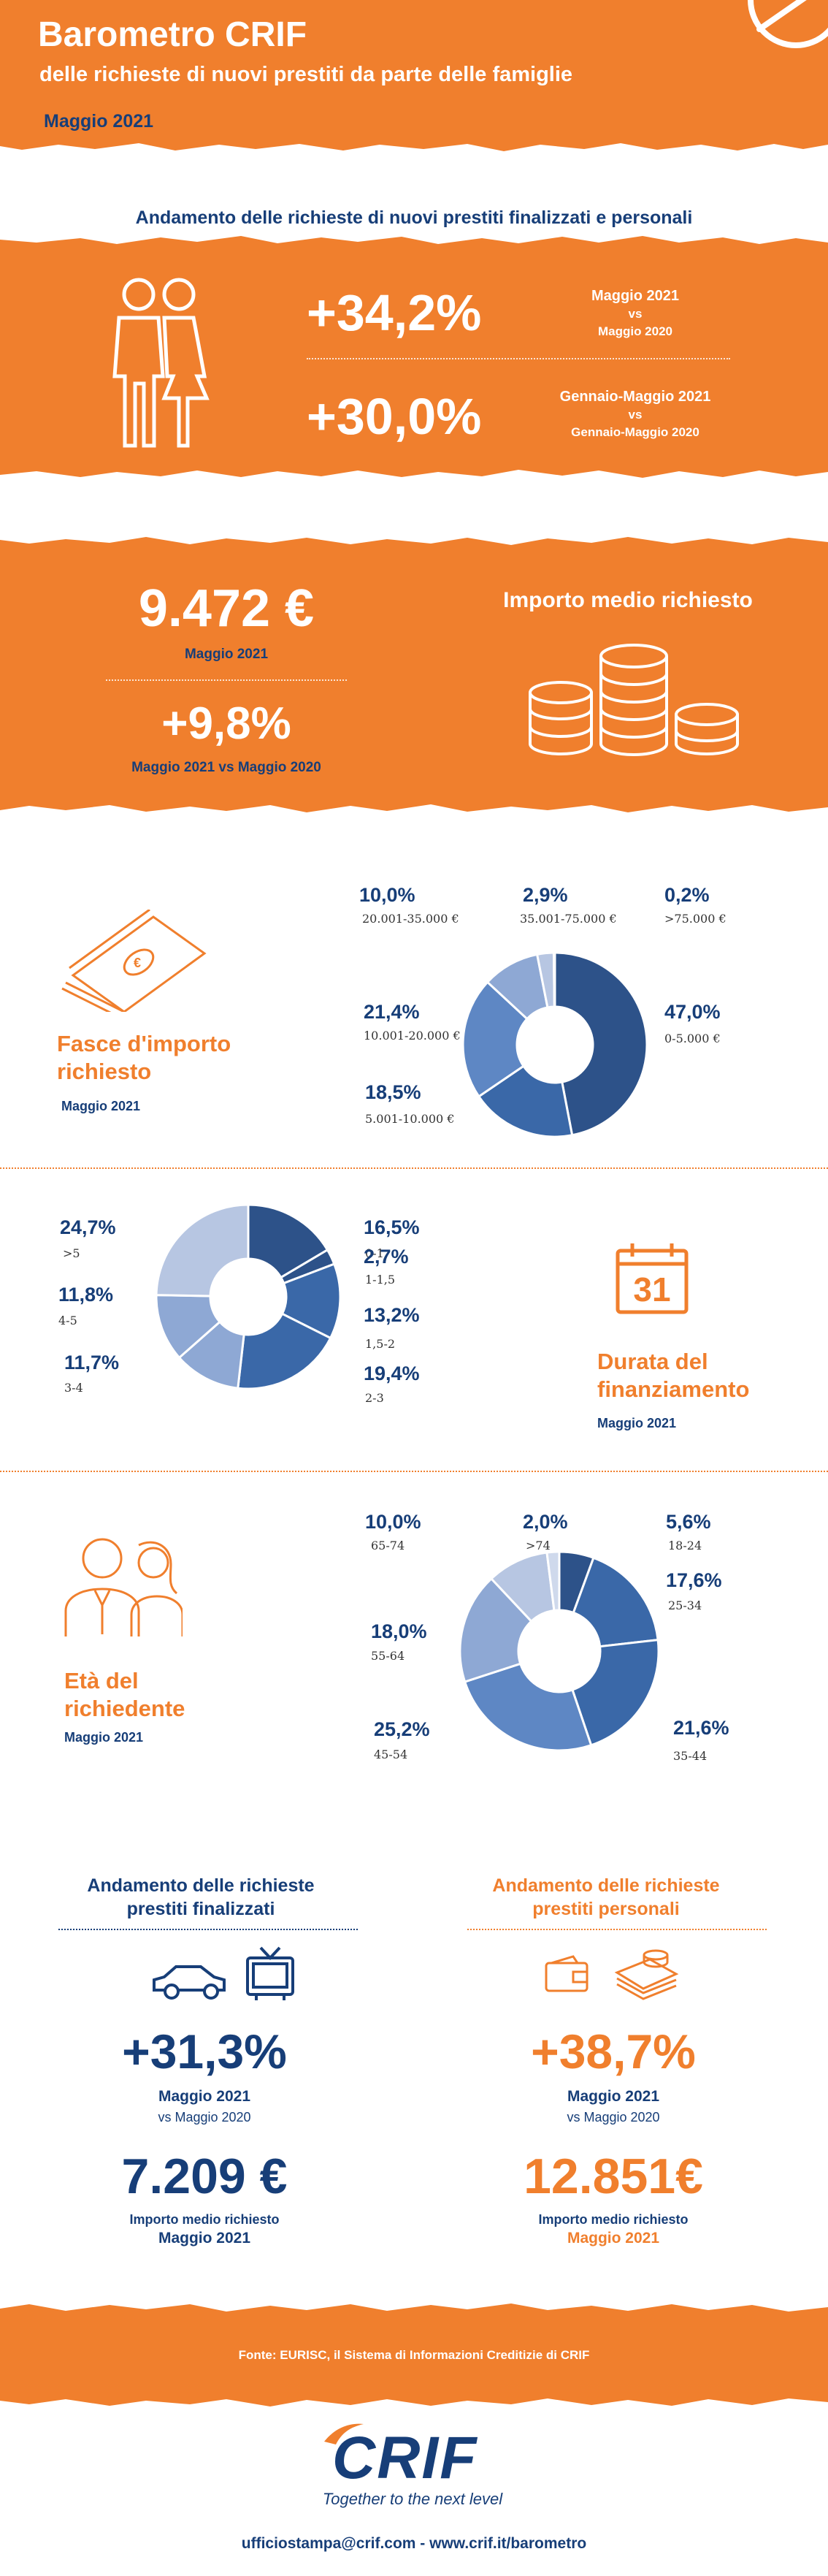  Describe the element at coordinates (99, 121) in the screenshot. I see `header-date: Maggio 2021` at that location.